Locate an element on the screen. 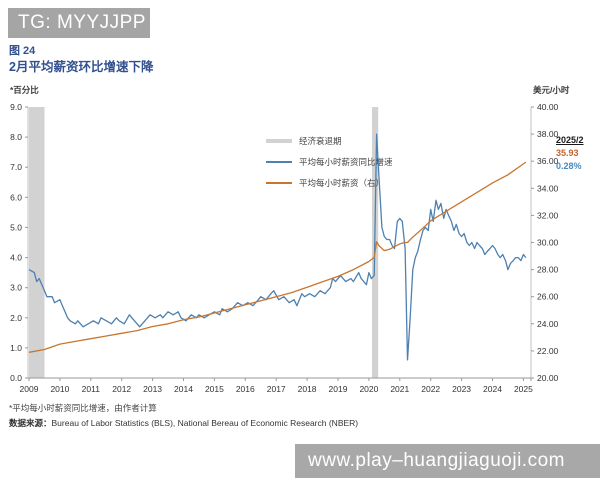 The height and width of the screenshot is (480, 600). recession-band-swatch is located at coordinates (279, 140).